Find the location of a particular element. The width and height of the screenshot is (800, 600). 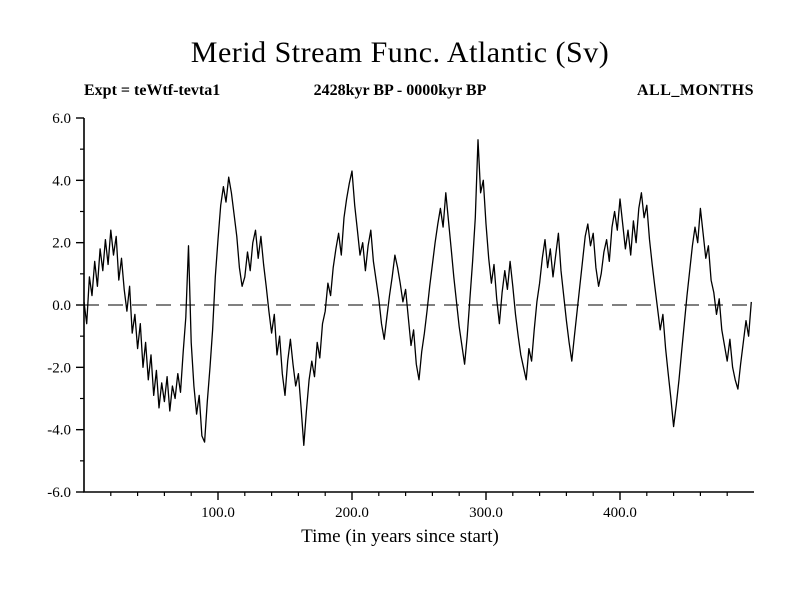

experiment-label: Expt = teWtf-tevta1 is located at coordinates (152, 90).